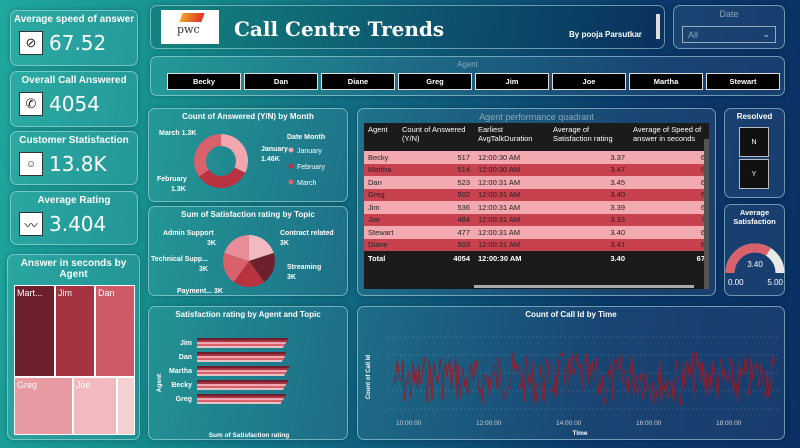 Image resolution: width=800 pixels, height=448 pixels. What do you see at coordinates (377, 258) in the screenshot?
I see `total-label: Total` at bounding box center [377, 258].